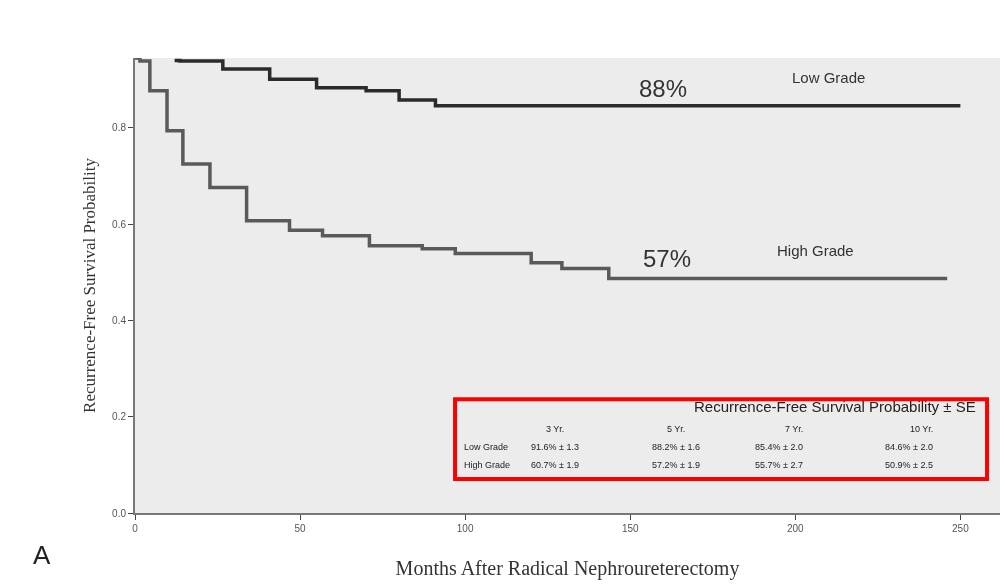  What do you see at coordinates (119, 320) in the screenshot?
I see `y-tick-label: 0.4` at bounding box center [119, 320].